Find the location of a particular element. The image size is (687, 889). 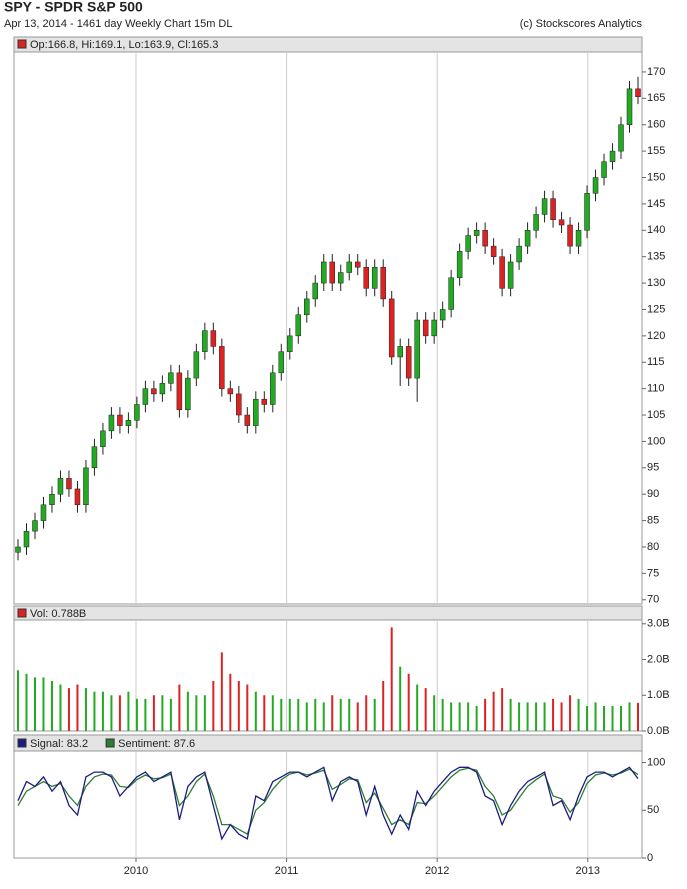

panel-header is located at coordinates (328, 743).